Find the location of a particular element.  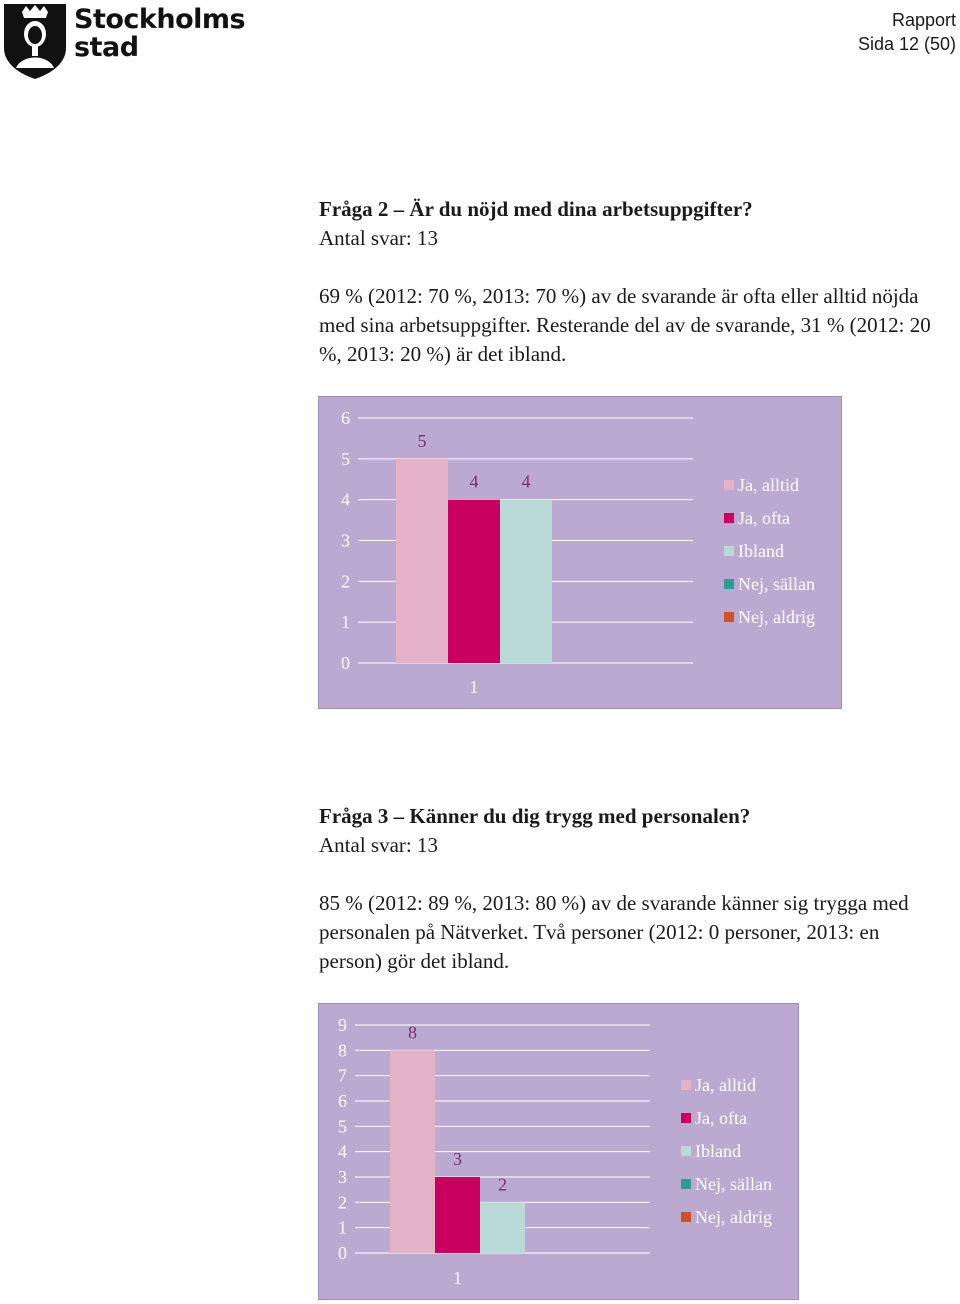

logo-wordmark: Stockholms stad is located at coordinates (160, 33).